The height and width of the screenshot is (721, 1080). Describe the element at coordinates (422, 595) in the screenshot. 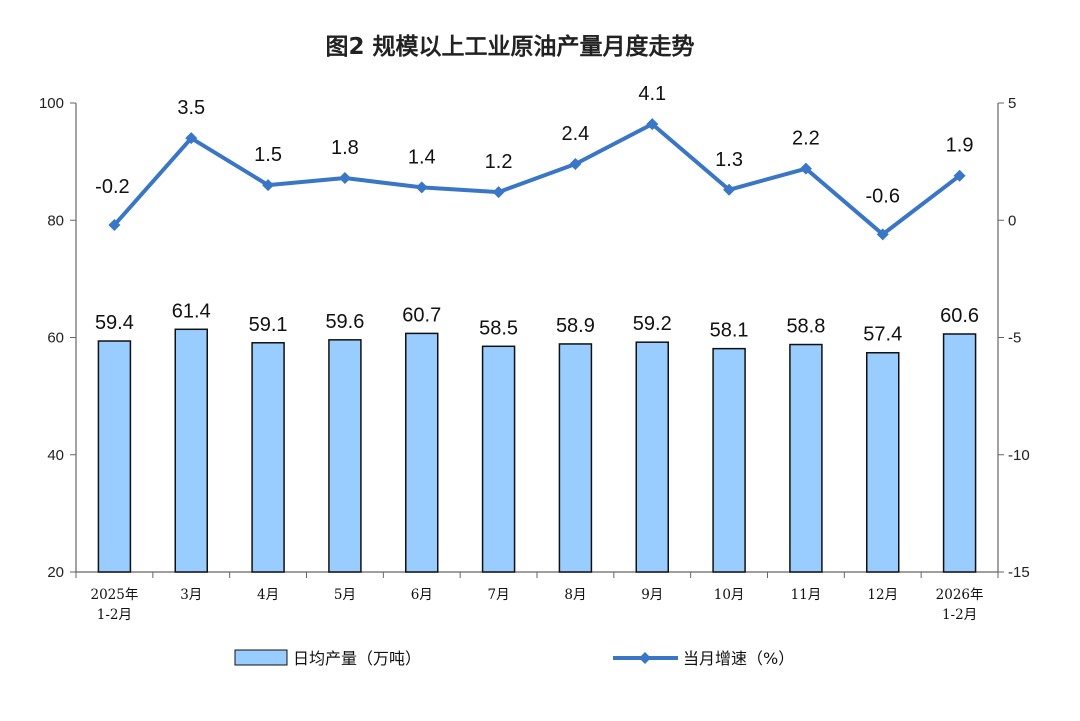

I see `x-tick-label: 6月` at that location.